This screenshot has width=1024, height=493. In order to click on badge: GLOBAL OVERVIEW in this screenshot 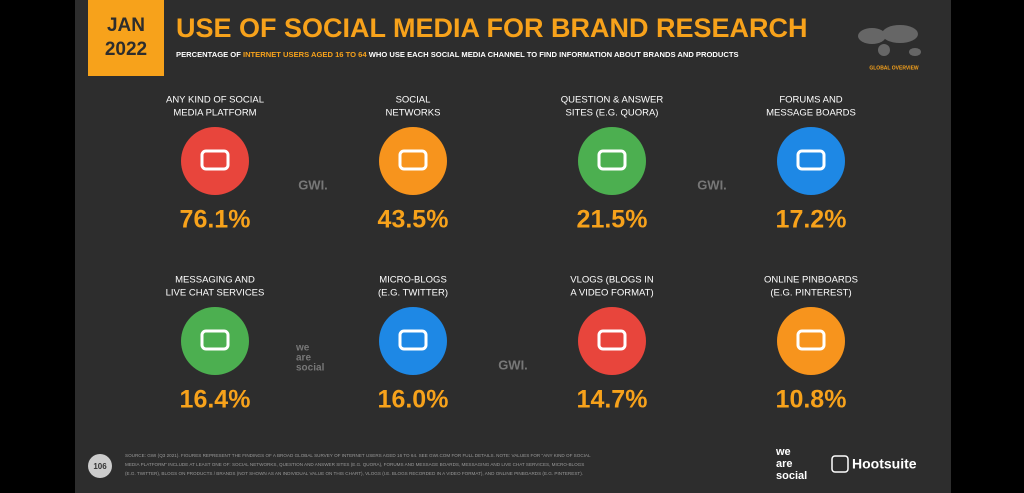, I will do `click(894, 68)`.